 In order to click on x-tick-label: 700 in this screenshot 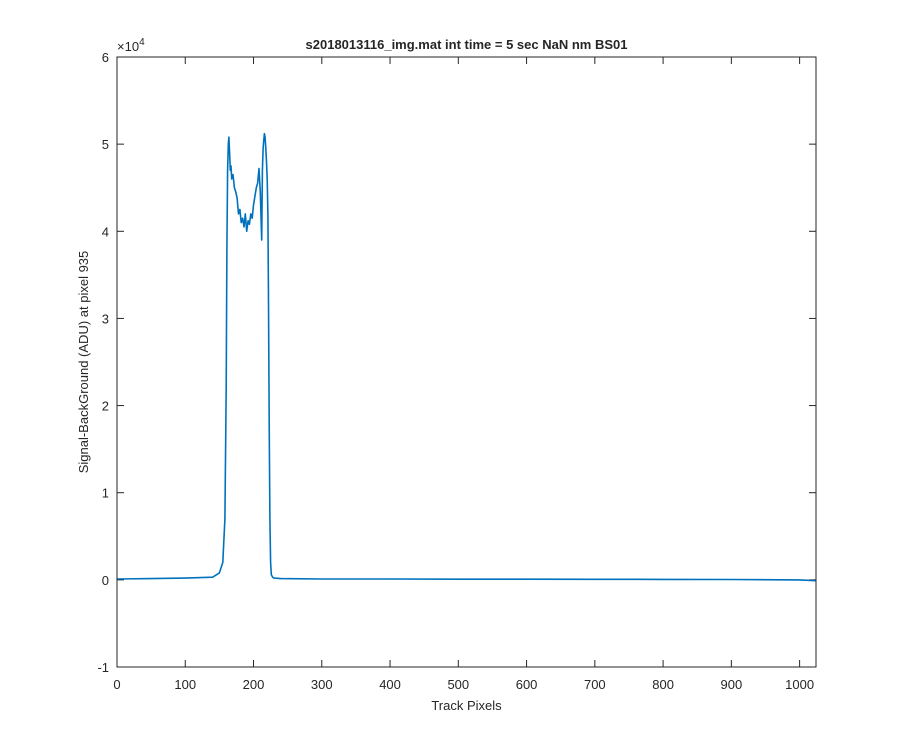, I will do `click(595, 684)`.